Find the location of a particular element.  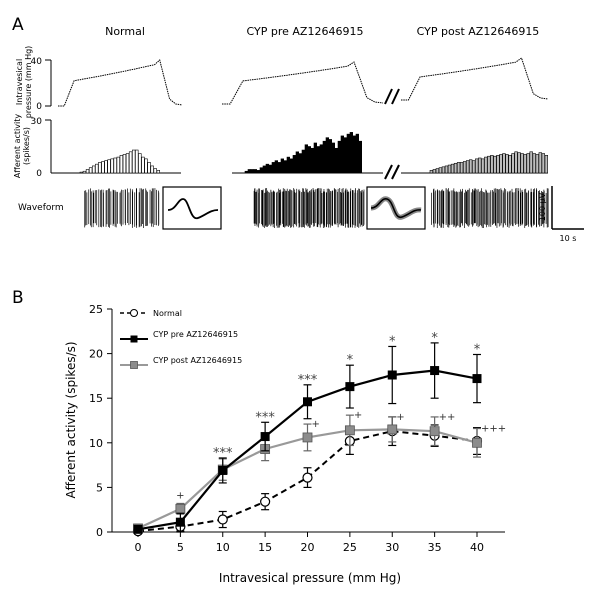

waveform-inset-normal is located at coordinates (192, 208).